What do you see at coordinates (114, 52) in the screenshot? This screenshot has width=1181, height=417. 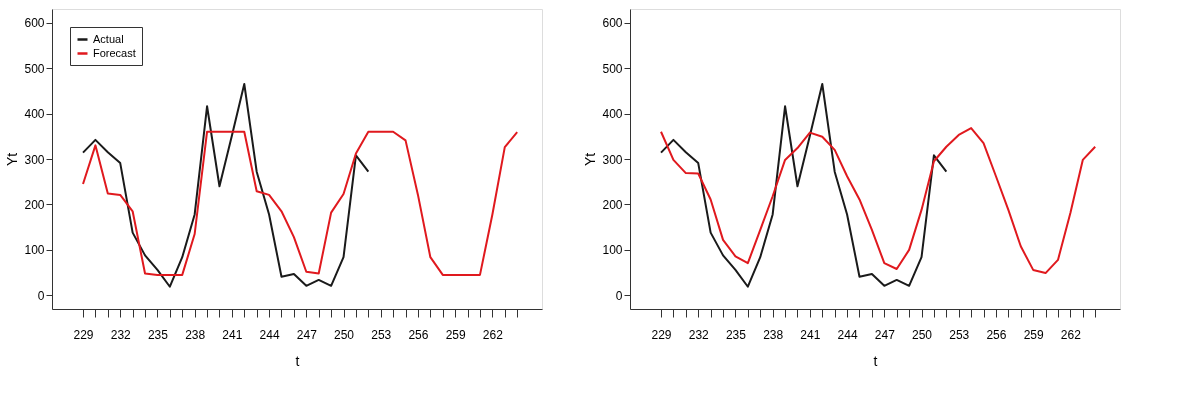 I see `legend-label: Forecast` at bounding box center [114, 52].